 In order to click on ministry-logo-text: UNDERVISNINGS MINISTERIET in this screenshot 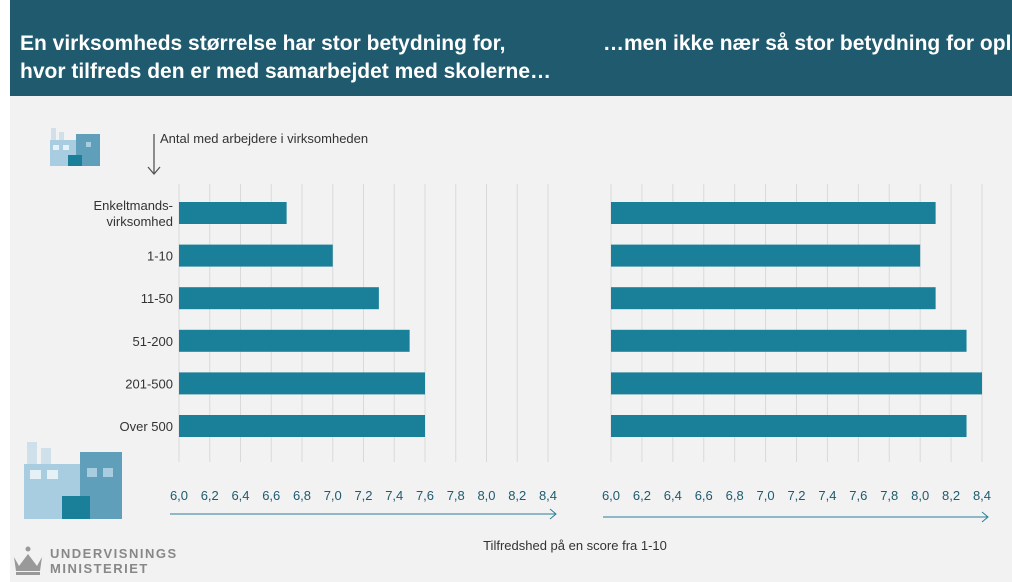, I will do `click(114, 561)`.